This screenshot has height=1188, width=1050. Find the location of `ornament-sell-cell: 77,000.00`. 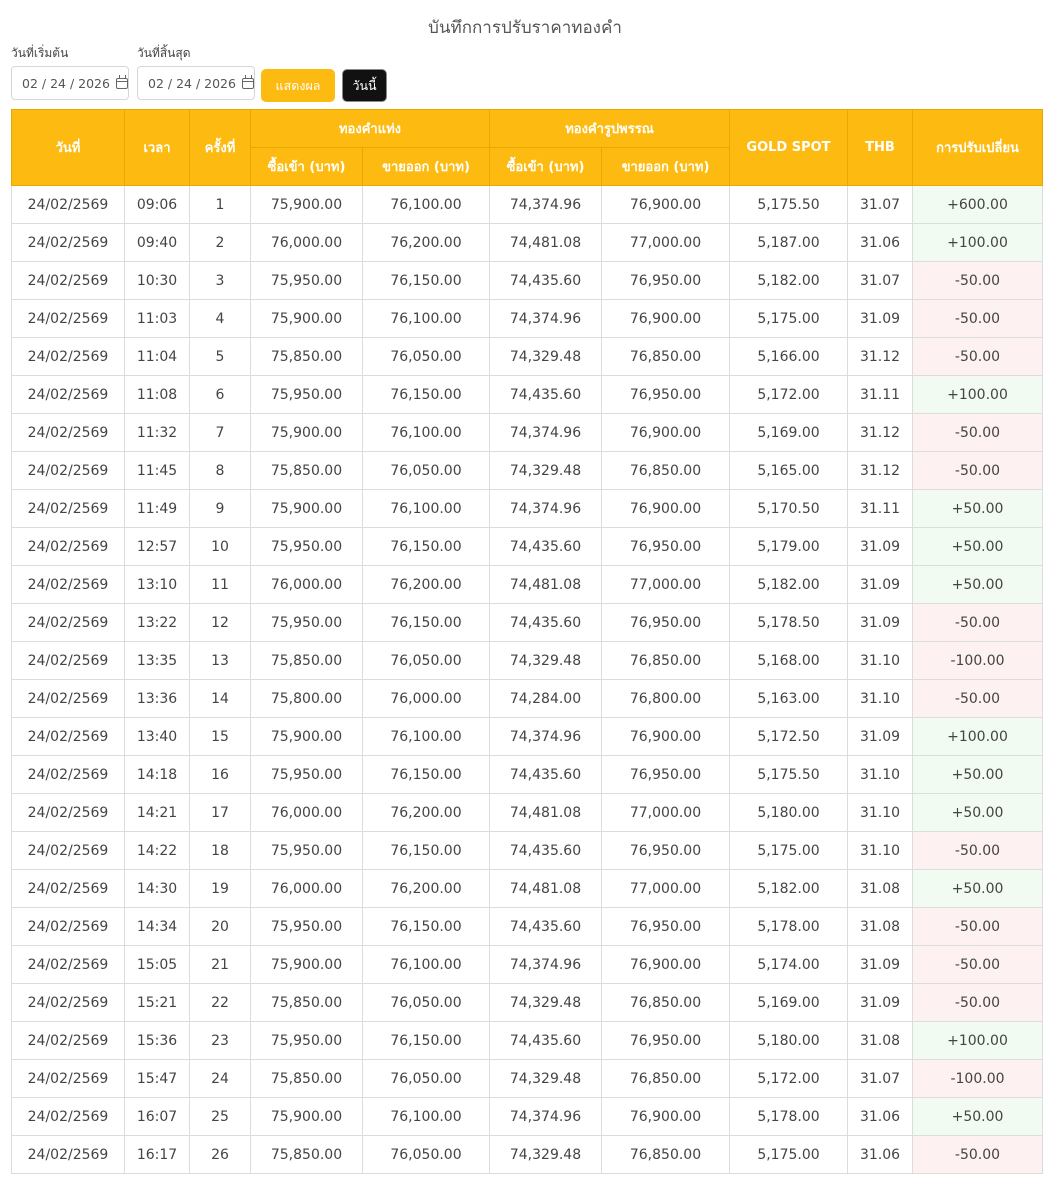

ornament-sell-cell: 77,000.00 is located at coordinates (665, 242).